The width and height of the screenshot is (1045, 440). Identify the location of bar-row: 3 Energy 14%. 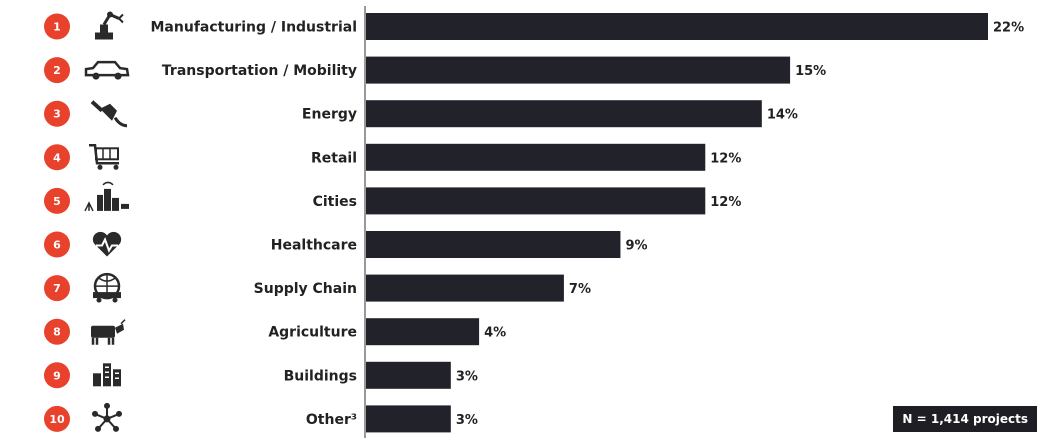
(421, 114).